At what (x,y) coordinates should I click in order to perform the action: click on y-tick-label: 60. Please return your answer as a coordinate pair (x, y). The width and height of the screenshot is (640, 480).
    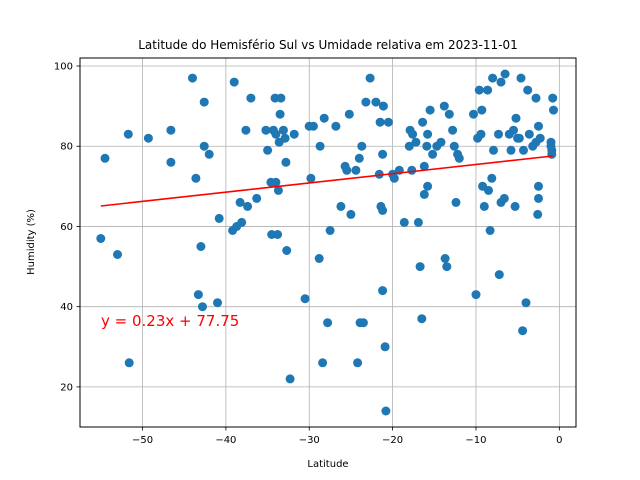
    Looking at the image, I should click on (66, 227).